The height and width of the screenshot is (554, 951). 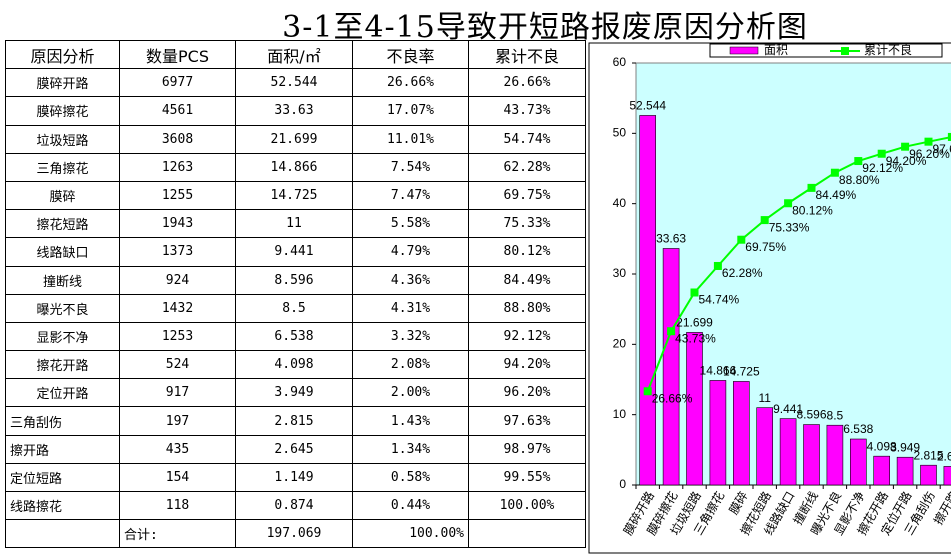 I want to click on table-cell: 26.66%, so click(x=527, y=83).